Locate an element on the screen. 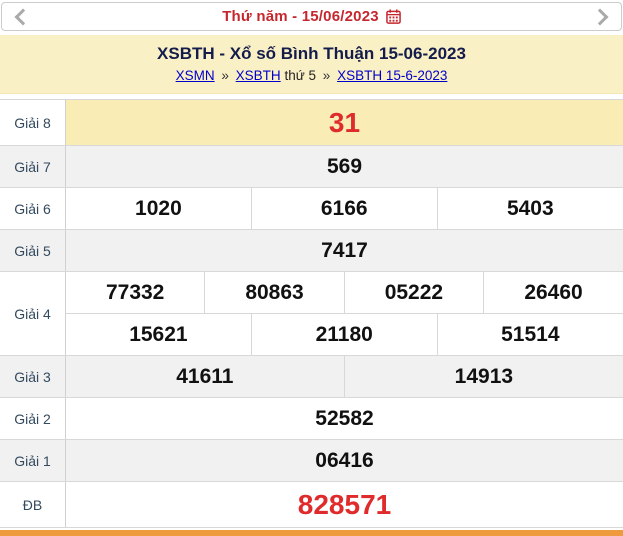 Image resolution: width=623 pixels, height=536 pixels. prize-value: 31 is located at coordinates (344, 123).